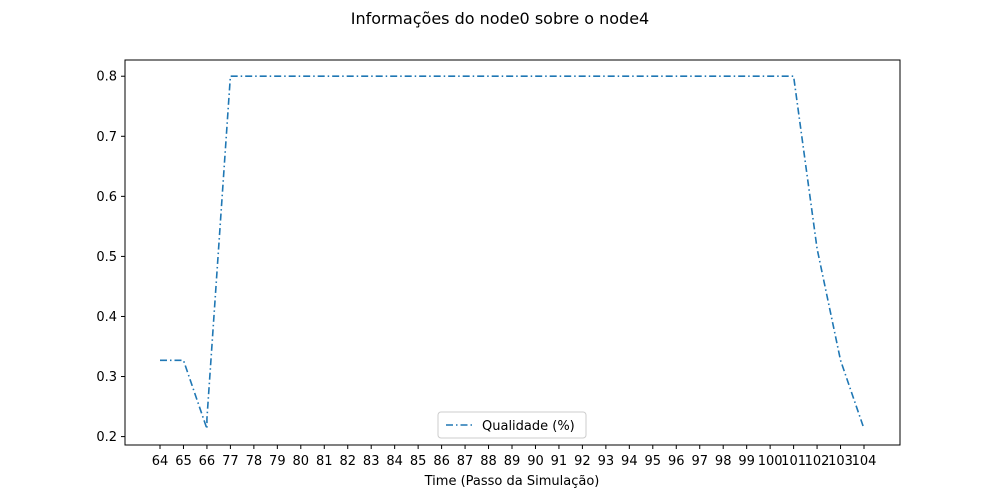 This screenshot has width=1000, height=500. What do you see at coordinates (629, 461) in the screenshot?
I see `x-tick-label: 94` at bounding box center [629, 461].